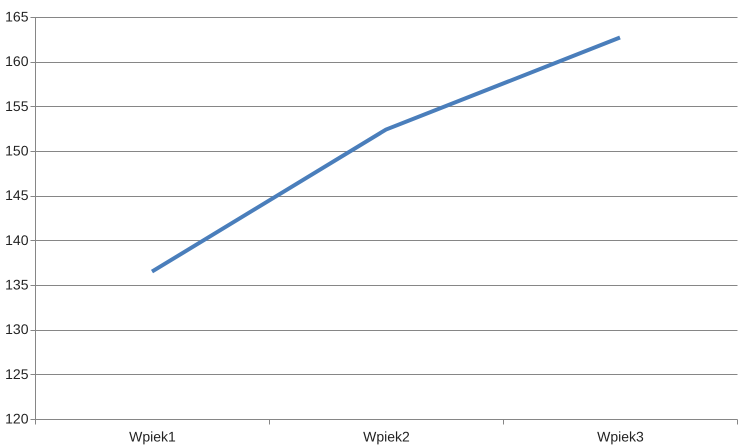 The width and height of the screenshot is (742, 448). Describe the element at coordinates (17, 16) in the screenshot. I see `y-tick-label: 165` at that location.